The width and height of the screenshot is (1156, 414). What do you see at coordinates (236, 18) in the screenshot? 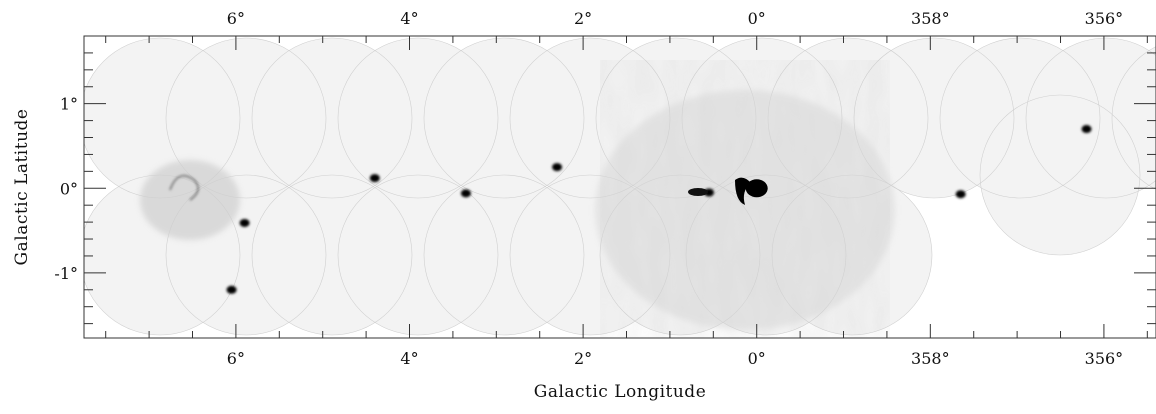
I see `x-tick-label-top: 6°` at bounding box center [236, 18].